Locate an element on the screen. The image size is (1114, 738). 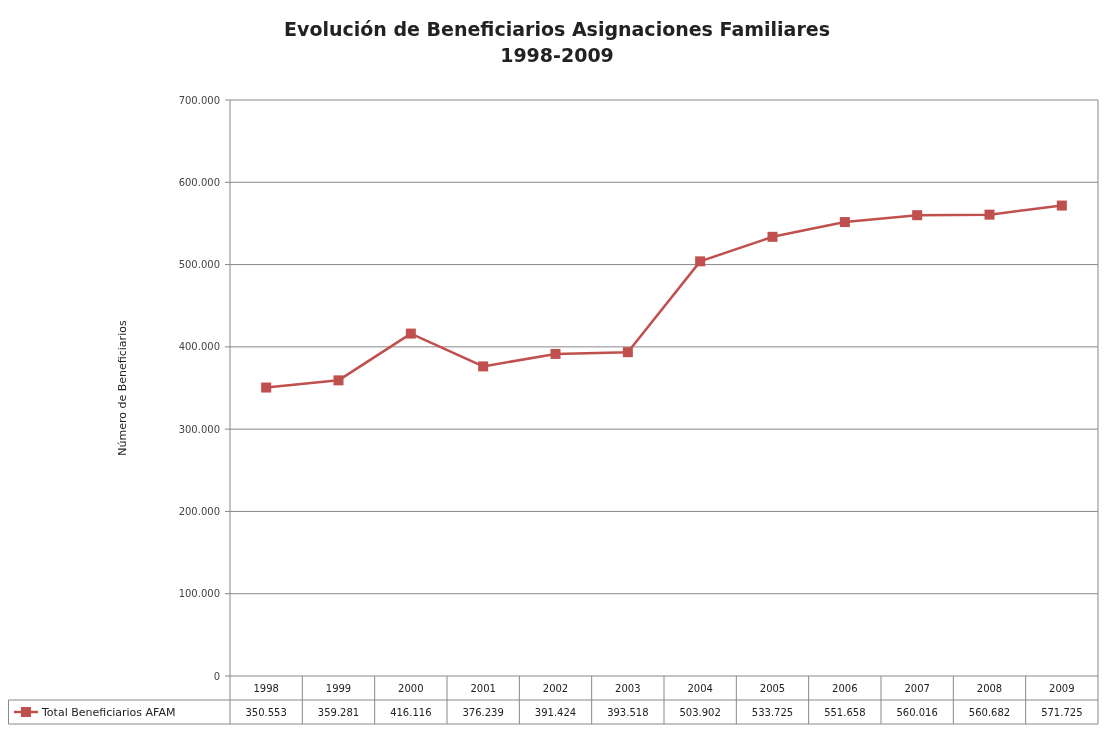
x-tick-label: 2007 is located at coordinates (917, 688).